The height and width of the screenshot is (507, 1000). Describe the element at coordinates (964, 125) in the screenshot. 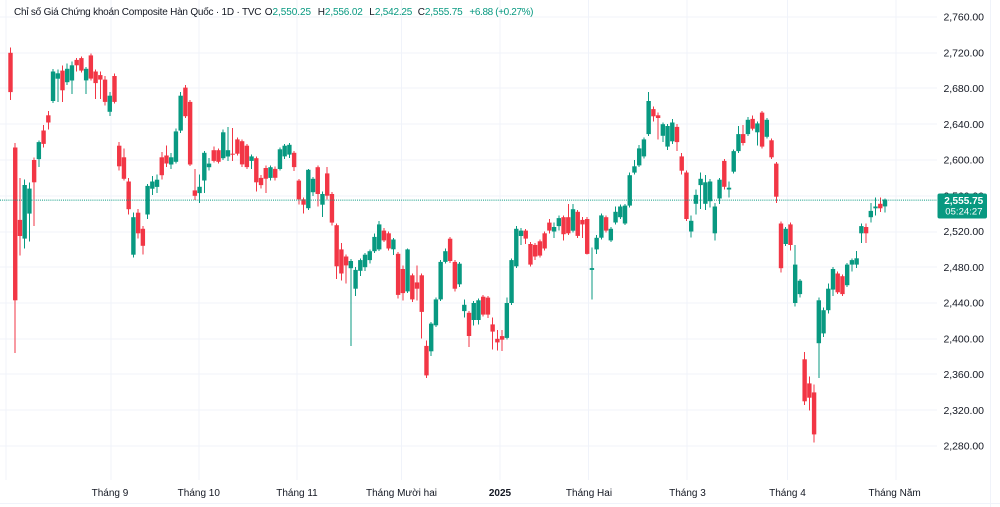

I see `svg-text: 2,640.00` at that location.